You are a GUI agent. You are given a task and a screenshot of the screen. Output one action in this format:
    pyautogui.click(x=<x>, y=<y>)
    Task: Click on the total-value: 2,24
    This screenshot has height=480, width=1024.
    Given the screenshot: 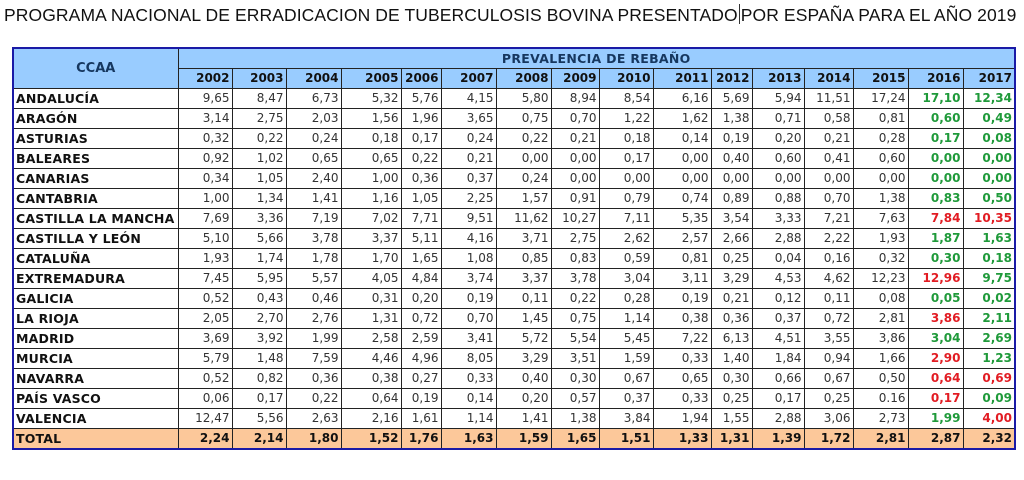 What is the action you would take?
    pyautogui.click(x=205, y=439)
    